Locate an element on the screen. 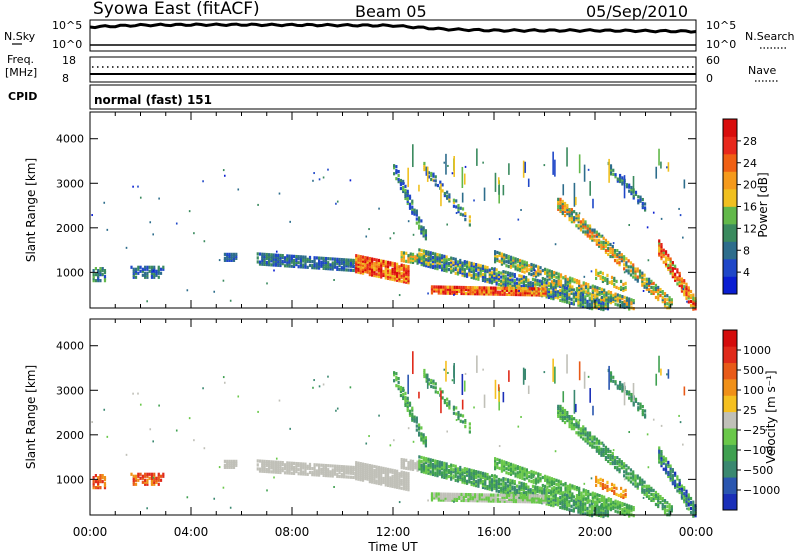 This screenshot has width=800, height=554. nsky-trace is located at coordinates (393, 28).